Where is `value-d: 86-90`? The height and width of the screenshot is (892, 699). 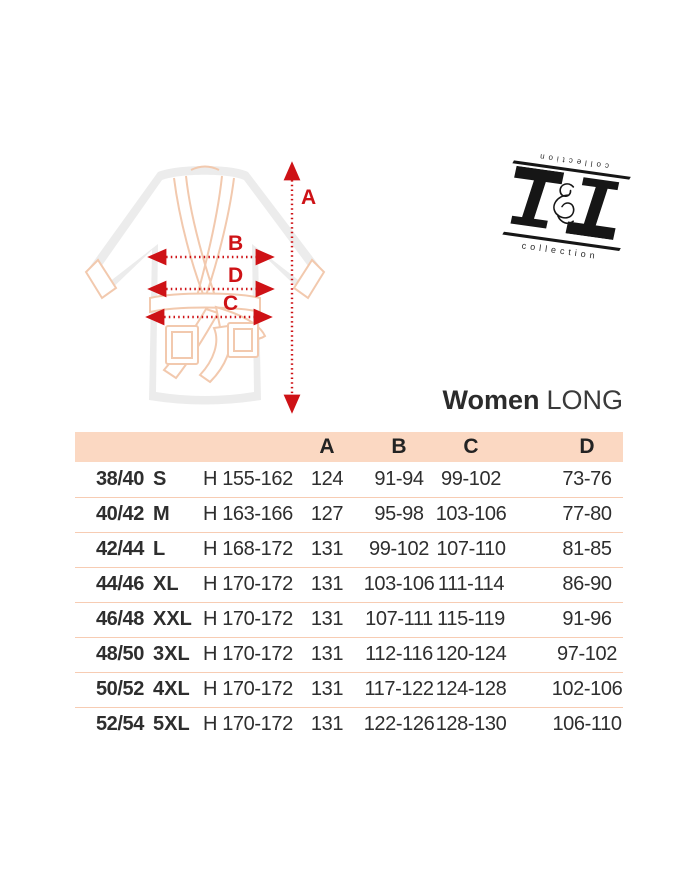 value-d: 86-90 is located at coordinates (587, 584).